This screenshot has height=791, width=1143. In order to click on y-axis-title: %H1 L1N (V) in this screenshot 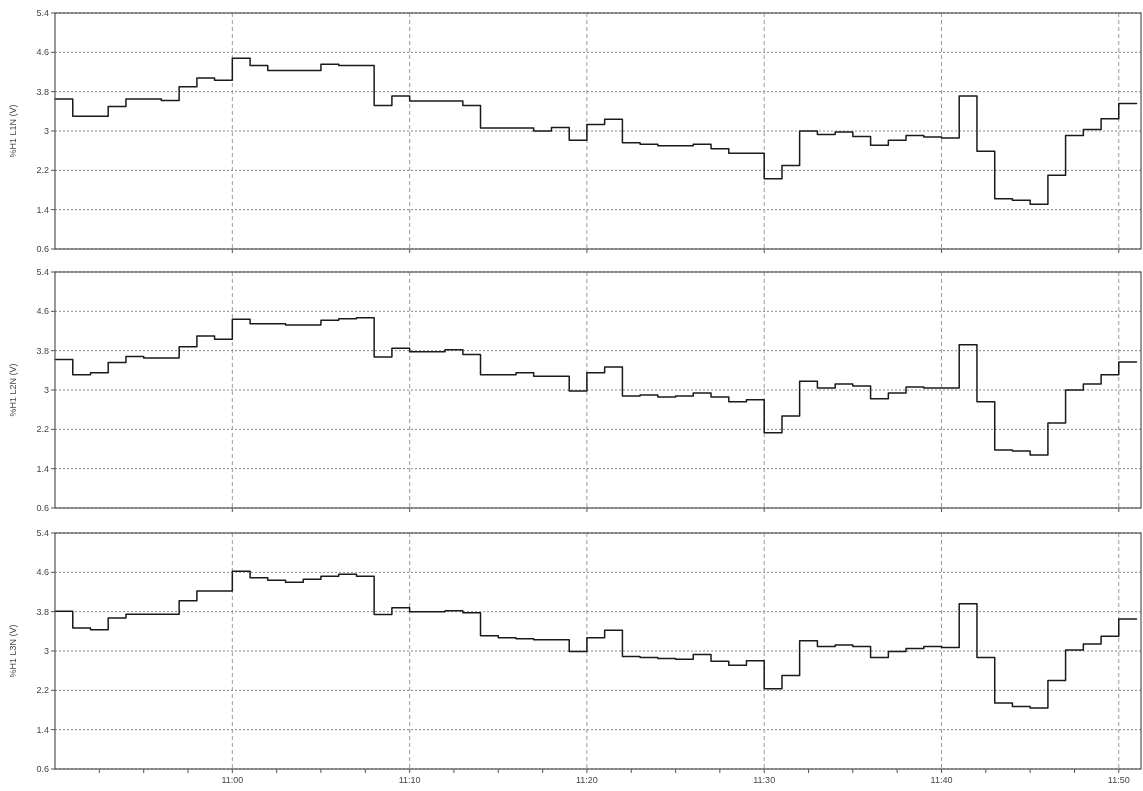, I will do `click(13, 131)`.